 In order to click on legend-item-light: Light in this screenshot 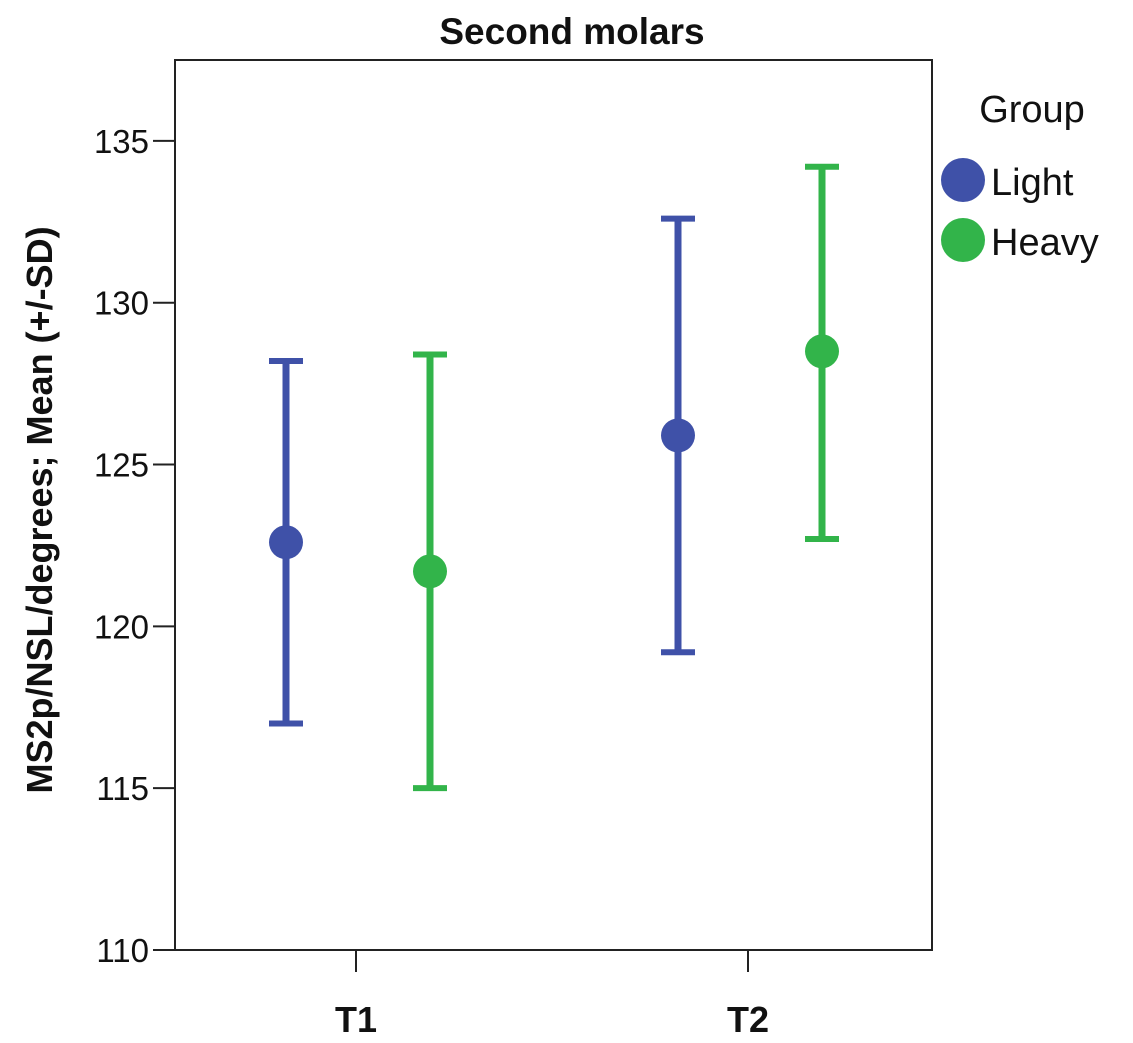, I will do `click(1007, 181)`.